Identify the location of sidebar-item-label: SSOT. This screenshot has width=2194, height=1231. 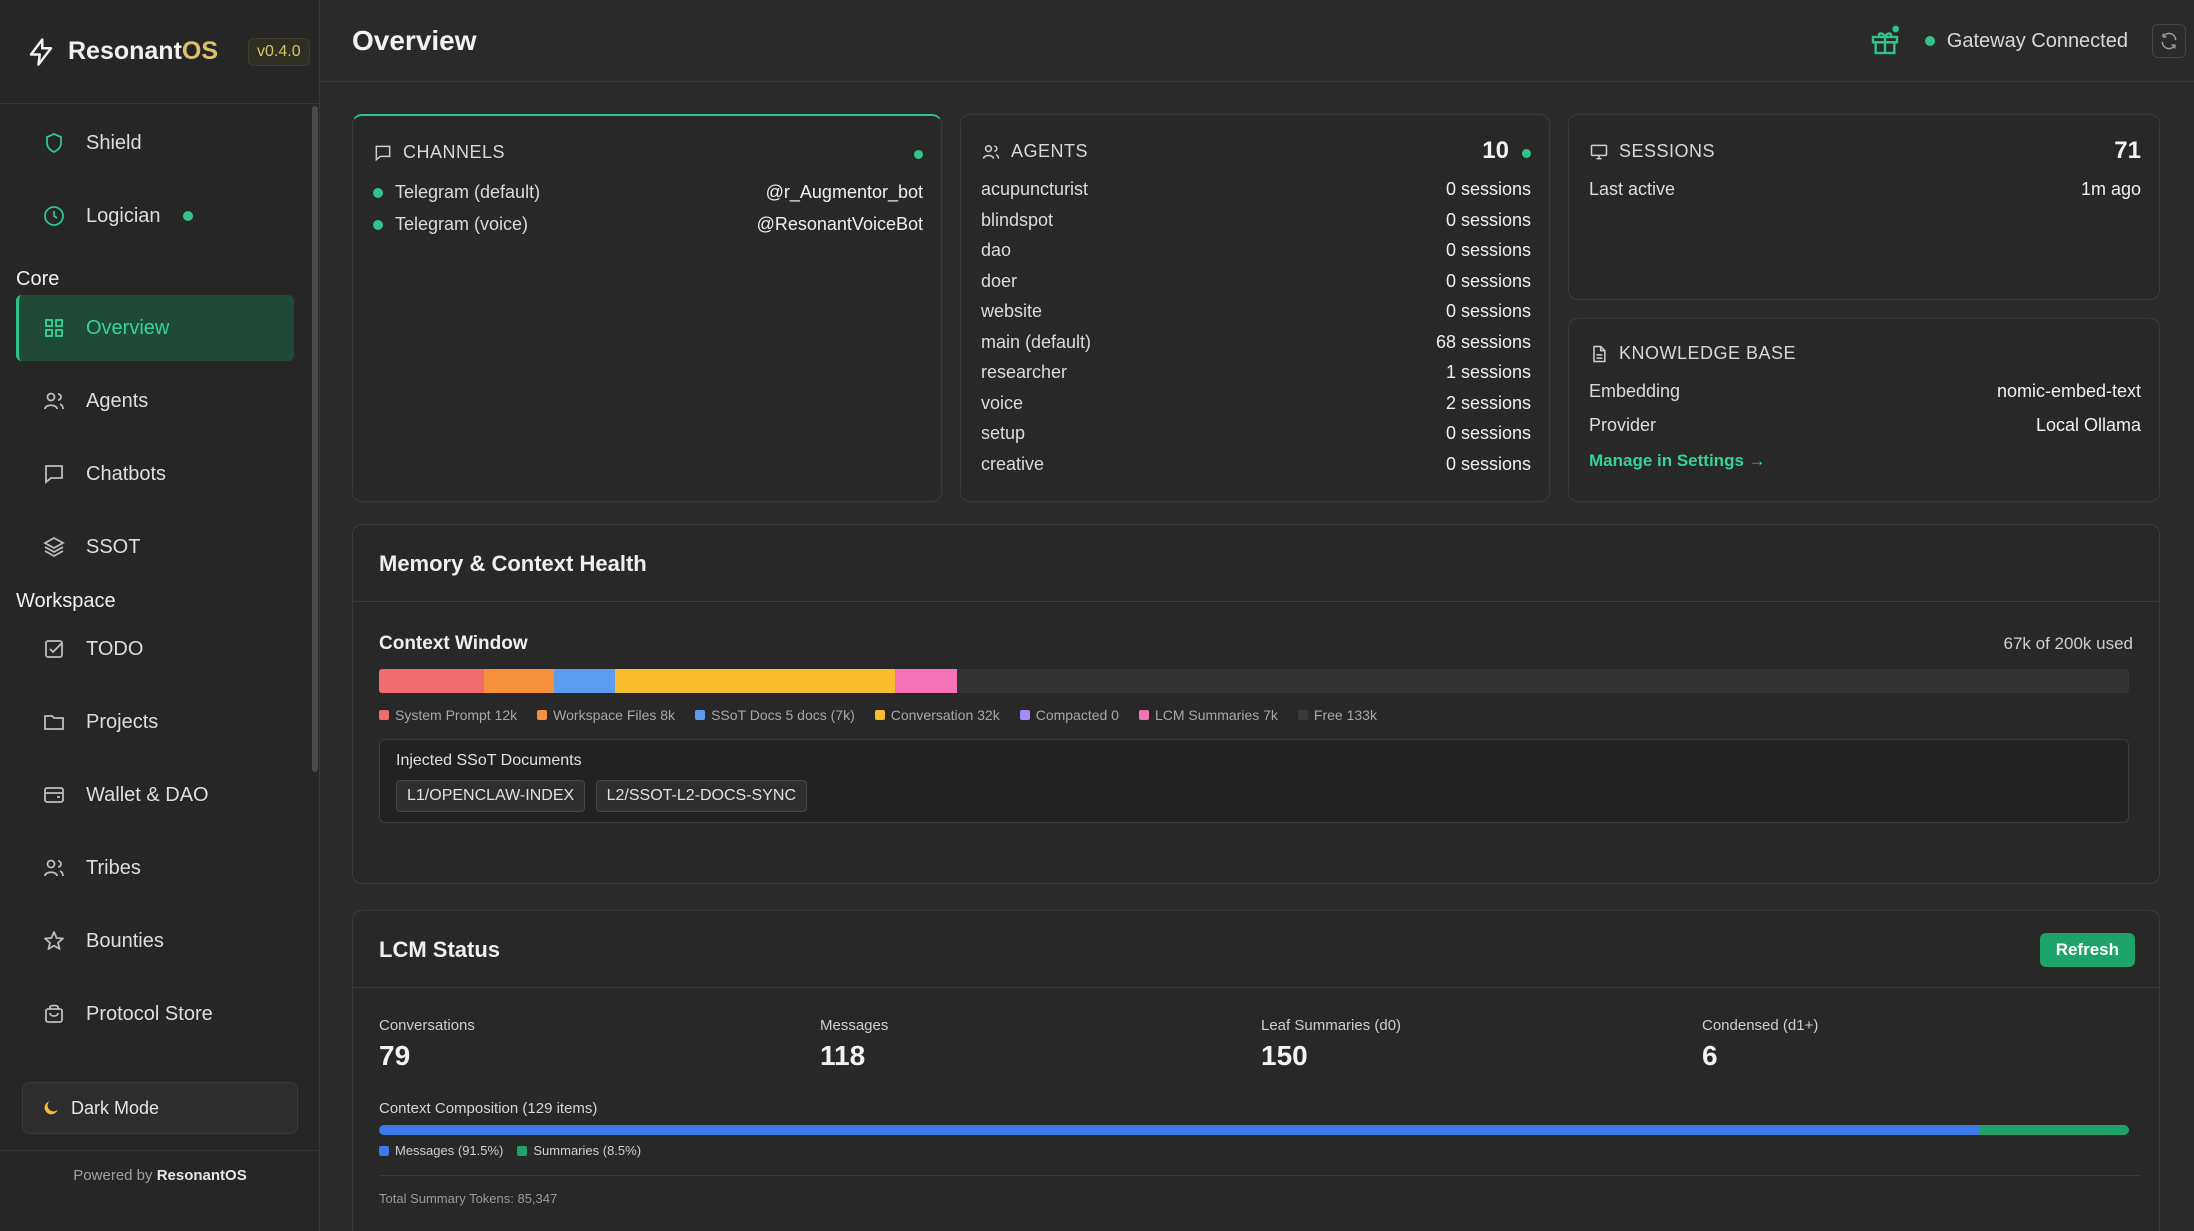
(113, 546).